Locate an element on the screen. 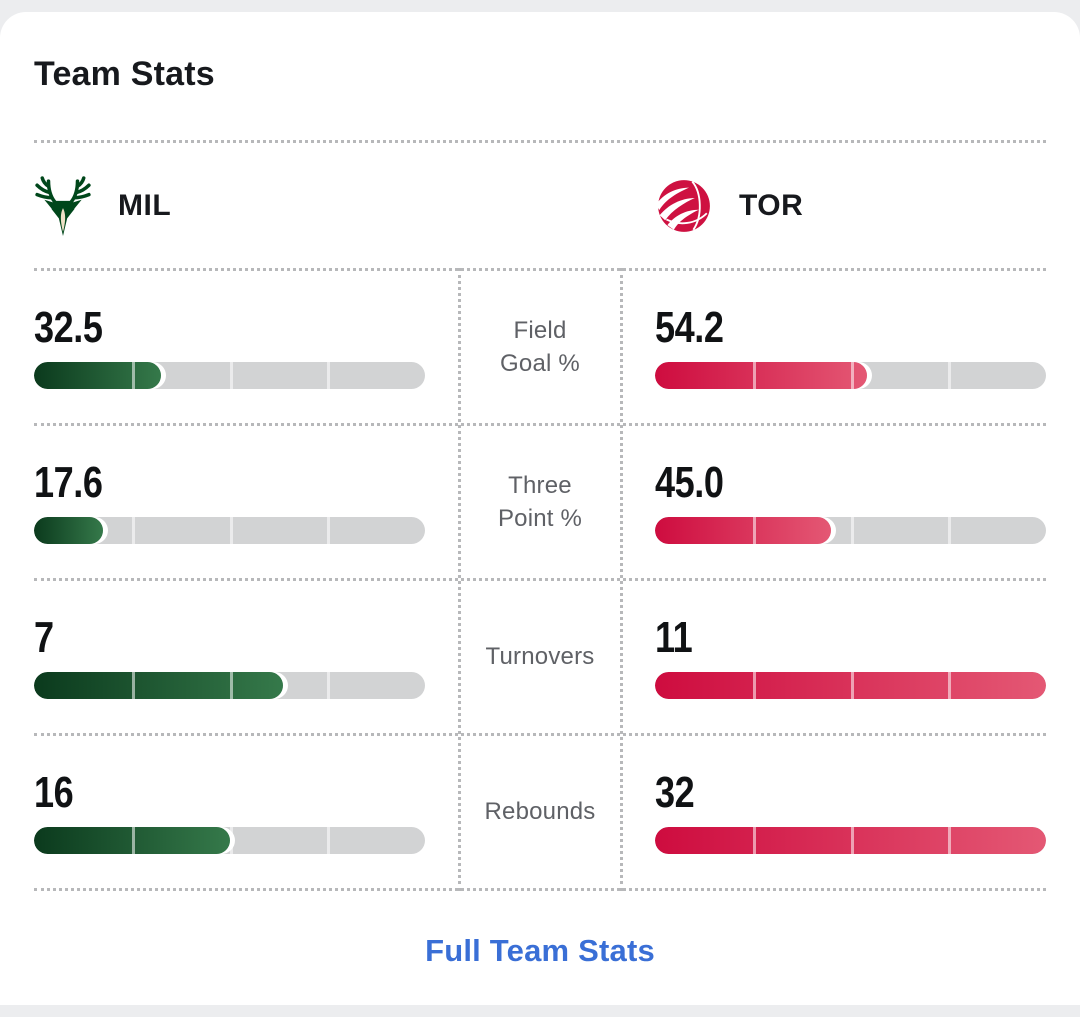 This screenshot has width=1080, height=1017. team-abbr-mil: MIL is located at coordinates (145, 205).